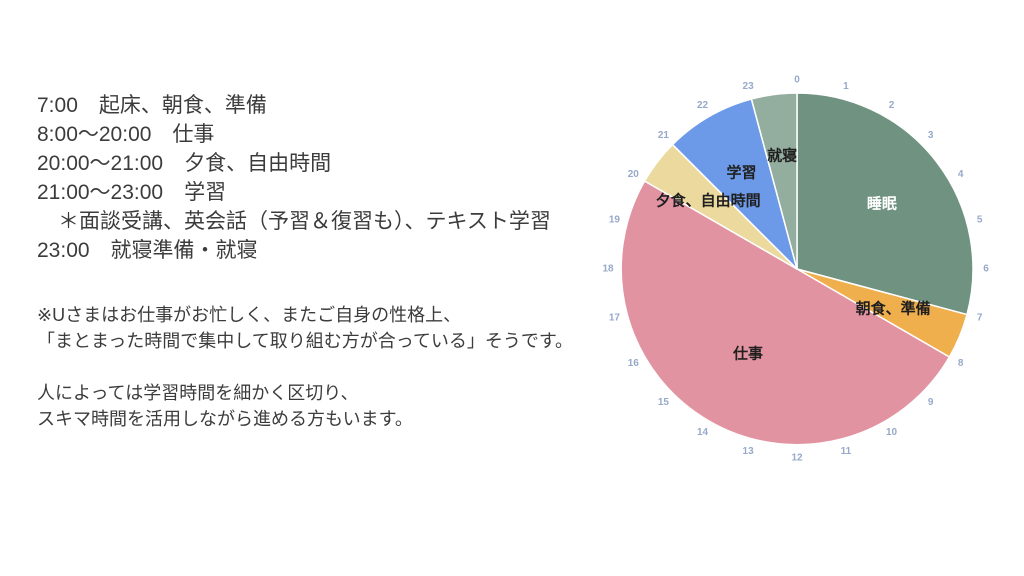  I want to click on schedule-line: 20:00〜21:00 夕食、自由時間, so click(184, 163).